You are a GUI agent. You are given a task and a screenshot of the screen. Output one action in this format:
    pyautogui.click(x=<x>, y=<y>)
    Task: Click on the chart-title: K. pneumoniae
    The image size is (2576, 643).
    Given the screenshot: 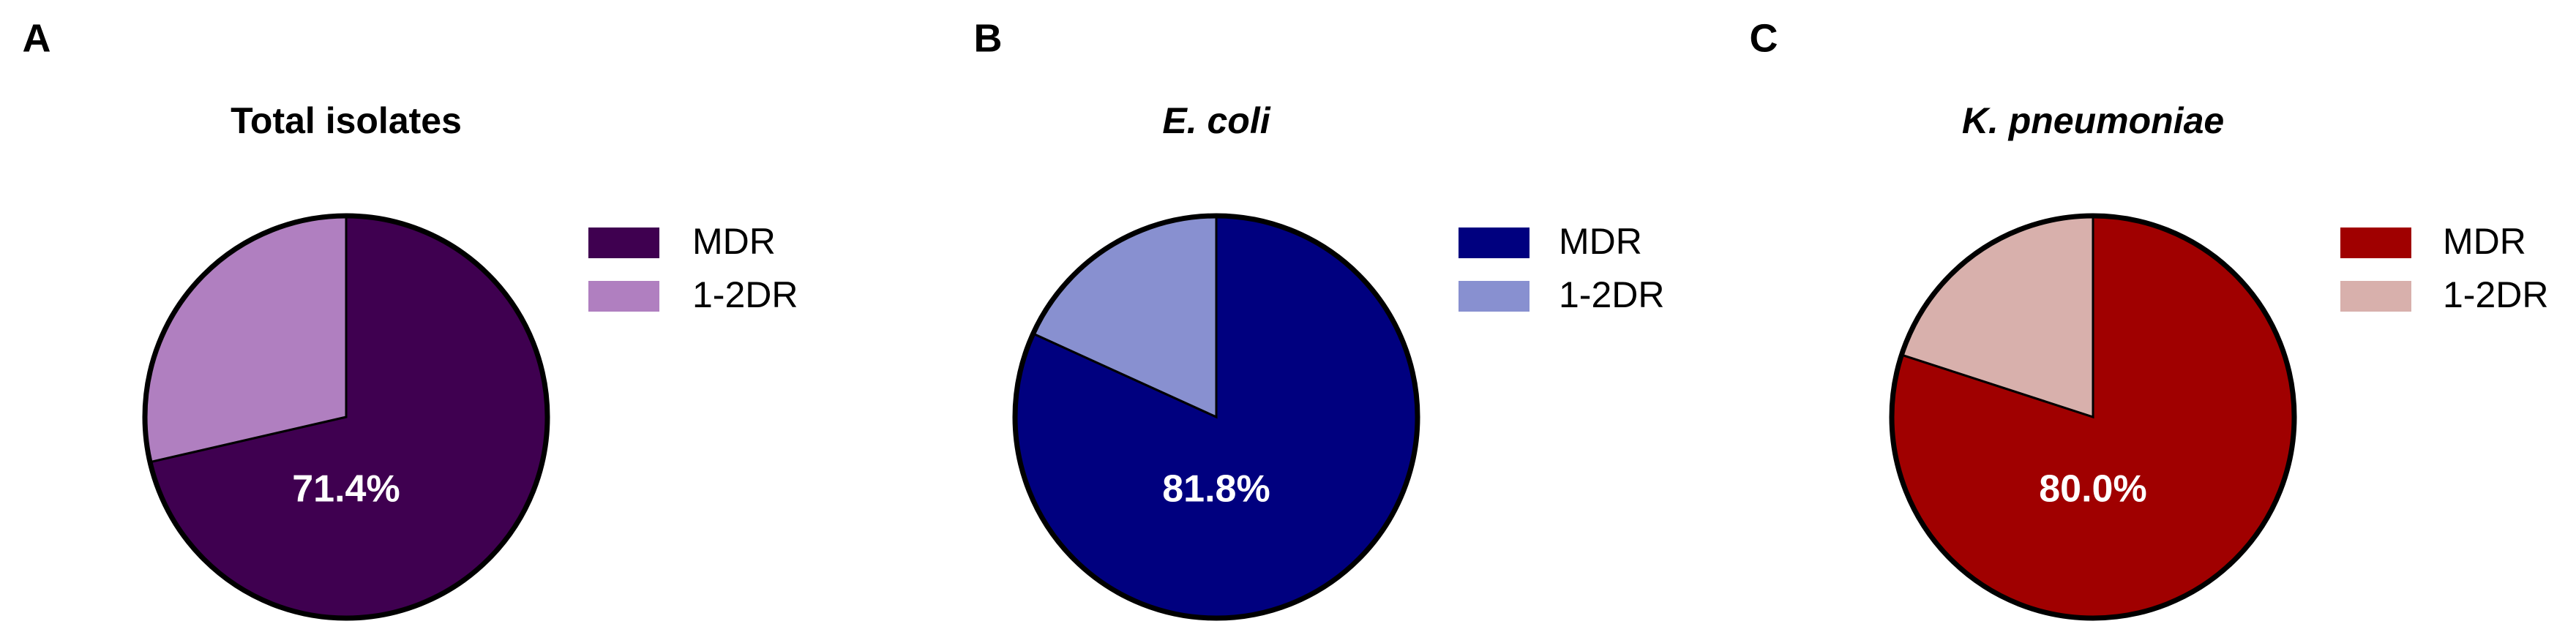 What is the action you would take?
    pyautogui.click(x=2093, y=120)
    